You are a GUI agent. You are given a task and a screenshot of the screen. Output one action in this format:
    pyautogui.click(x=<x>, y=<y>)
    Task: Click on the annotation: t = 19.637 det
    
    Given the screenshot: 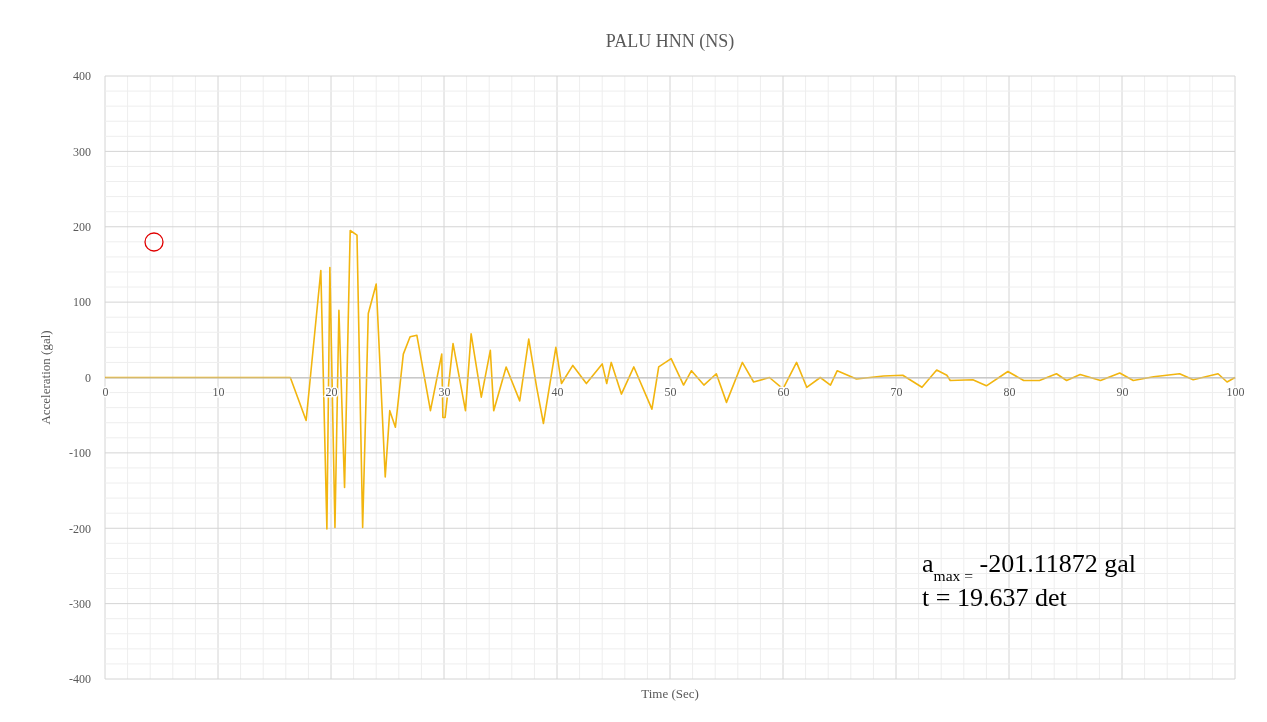 What is the action you would take?
    pyautogui.click(x=995, y=597)
    